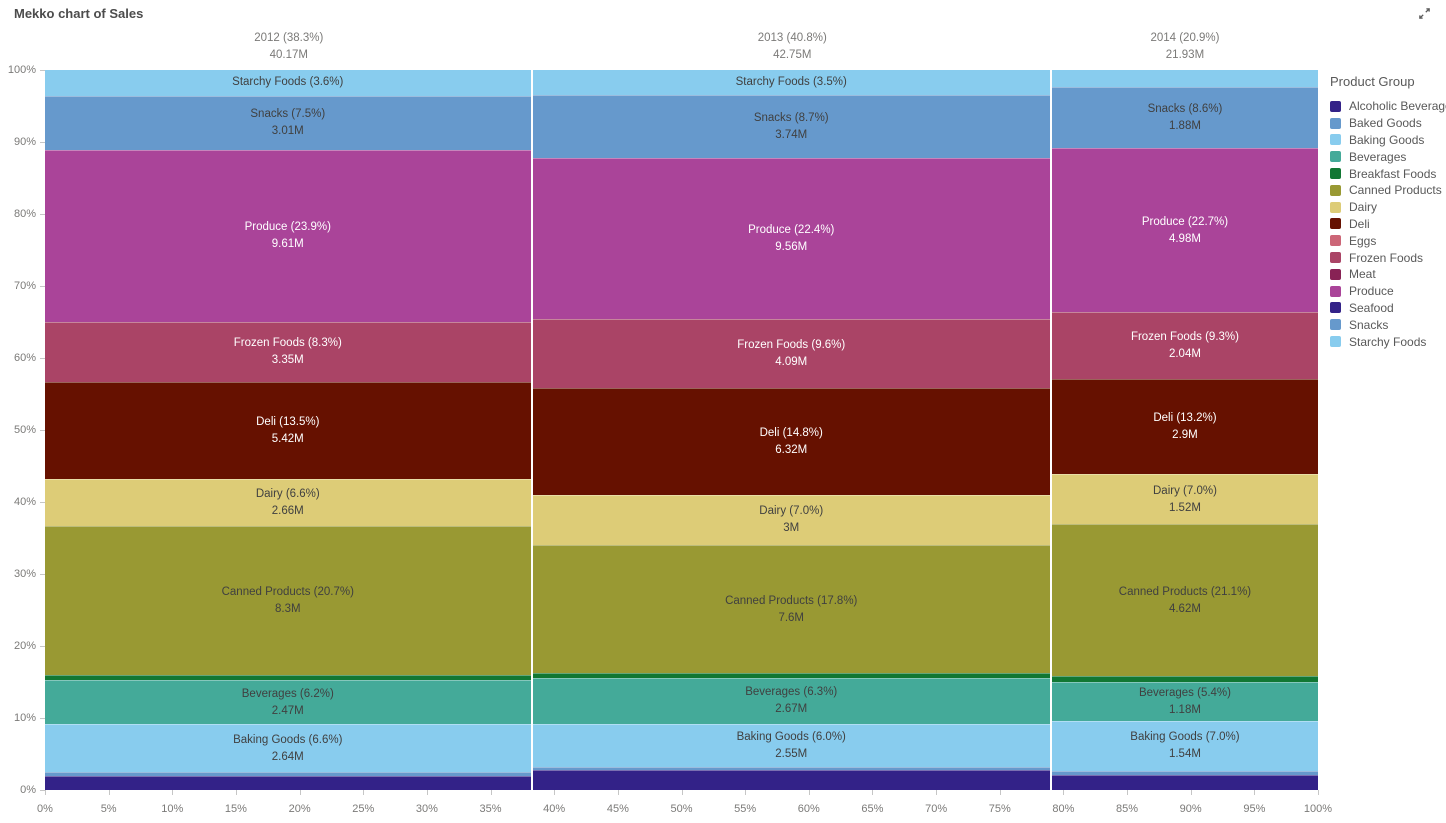 This screenshot has width=1446, height=823. I want to click on y-axis-tick-label: 60%, so click(24, 358).